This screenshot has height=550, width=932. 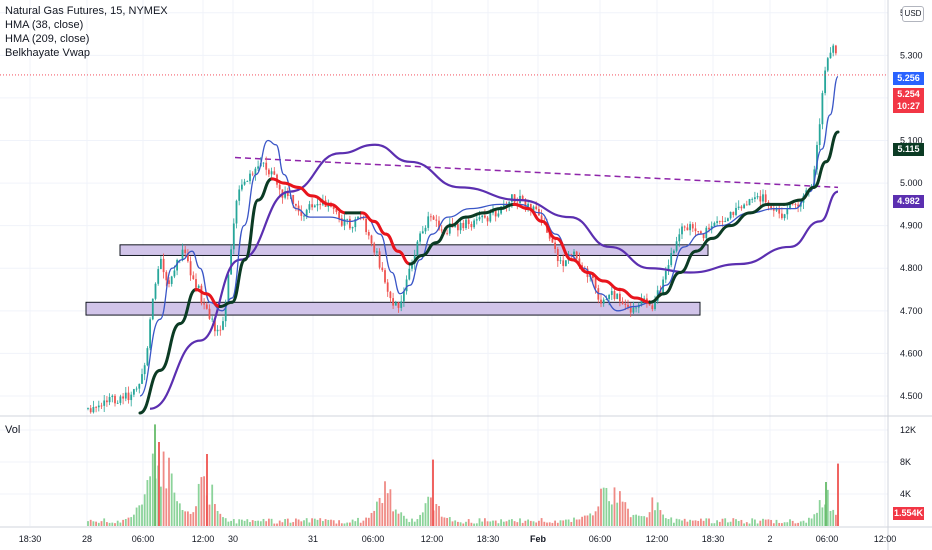 I want to click on time-tick-label: 06:00, so click(x=600, y=539).